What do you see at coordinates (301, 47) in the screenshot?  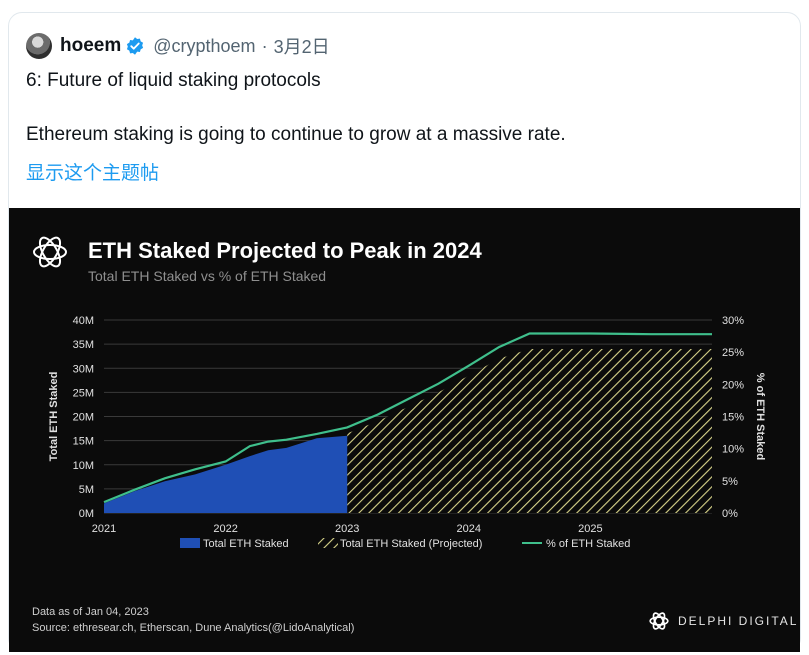 I see `tweet-date: 3月2日` at bounding box center [301, 47].